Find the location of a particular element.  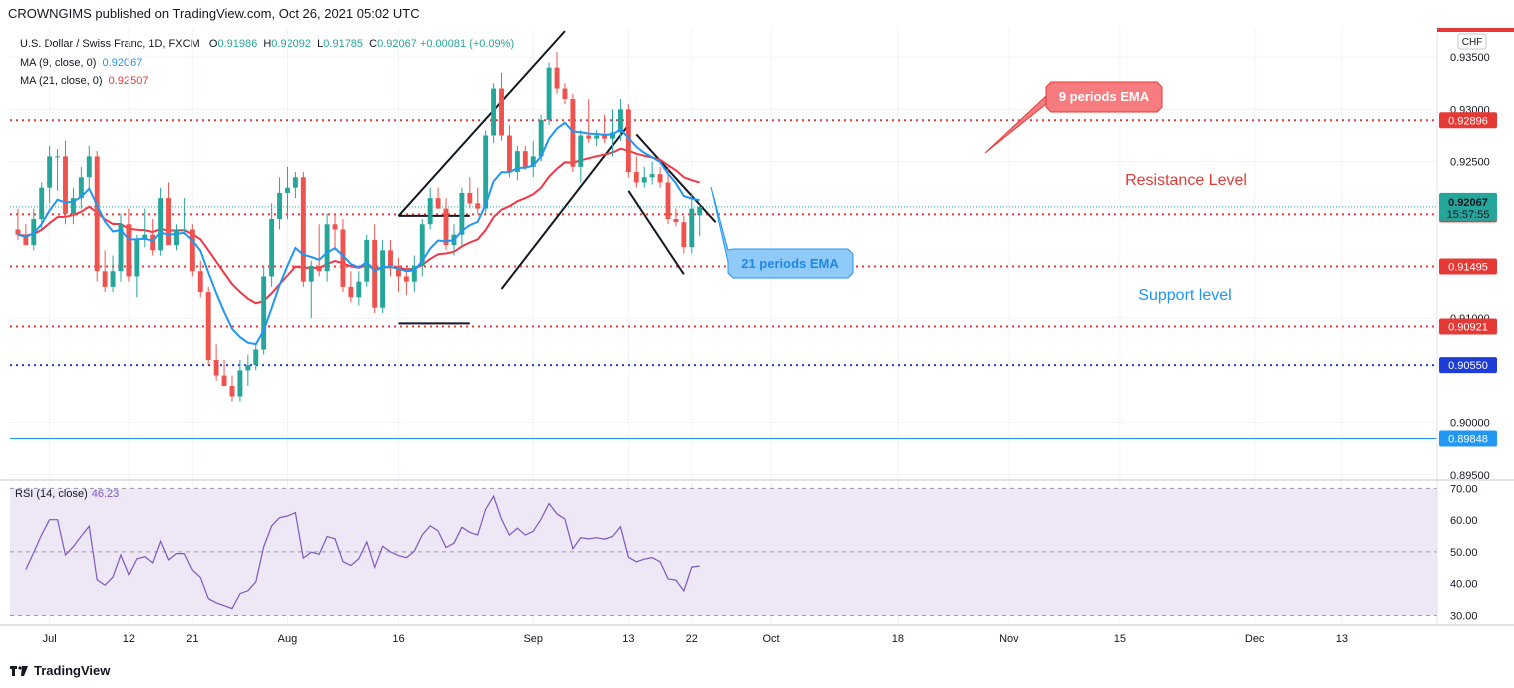

price-tag-0.90921-bg is located at coordinates (1468, 326).